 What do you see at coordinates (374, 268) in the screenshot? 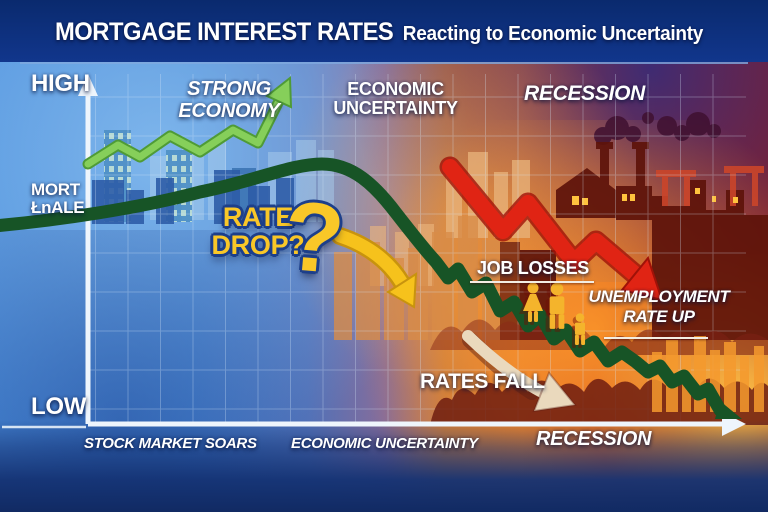
I see `rate-drop-arrow-icon` at bounding box center [374, 268].